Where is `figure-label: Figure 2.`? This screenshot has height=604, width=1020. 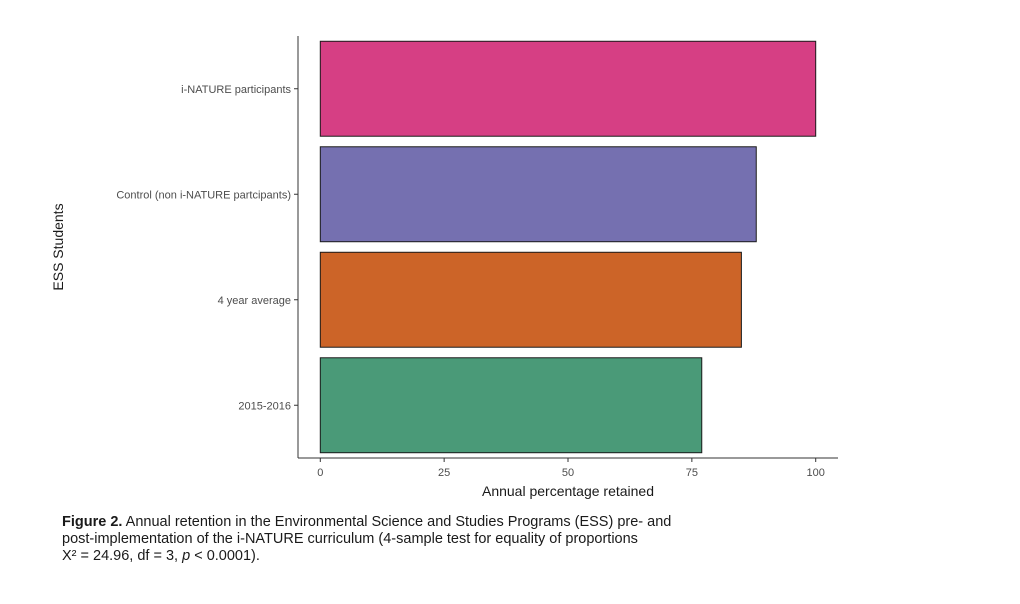
figure-label: Figure 2. is located at coordinates (92, 522).